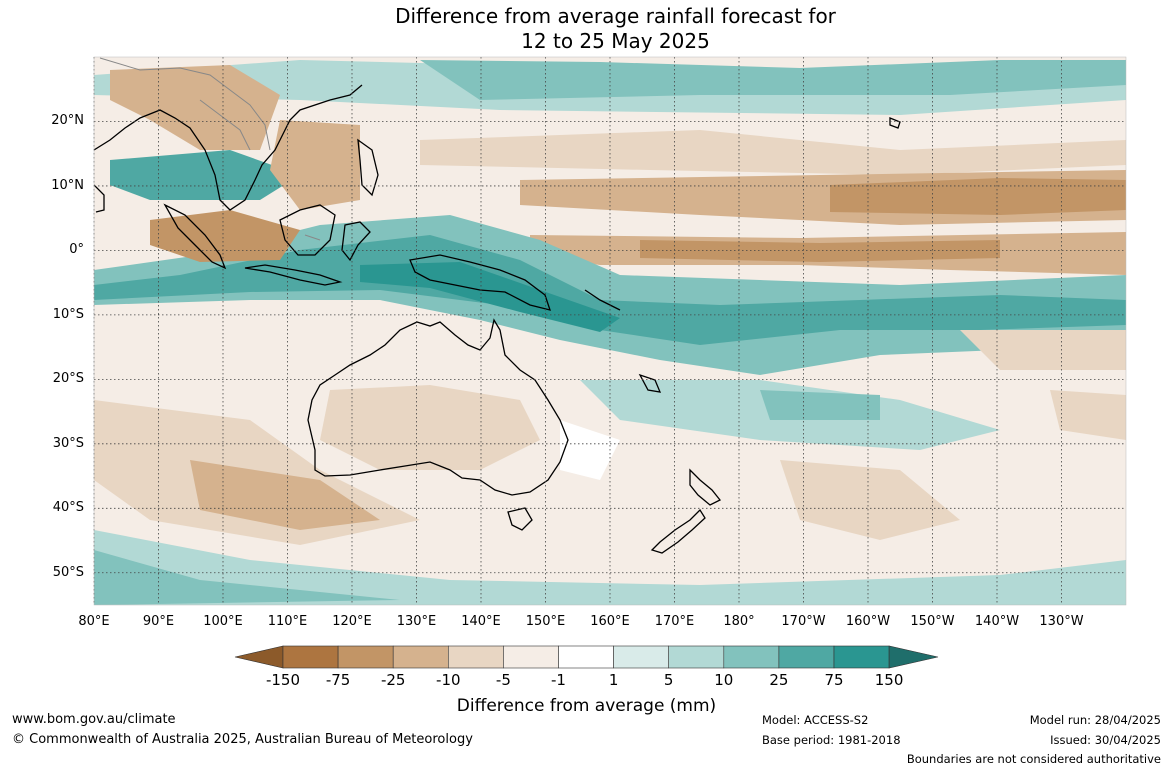 This screenshot has width=1173, height=770. Describe the element at coordinates (67, 121) in the screenshot. I see `latitude-label: 20°N` at that location.